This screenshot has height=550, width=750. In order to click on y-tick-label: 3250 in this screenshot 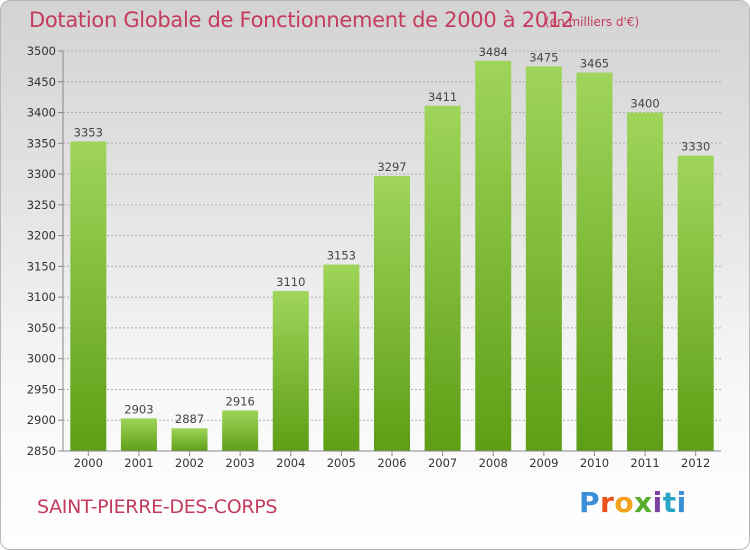, I will do `click(41, 205)`.